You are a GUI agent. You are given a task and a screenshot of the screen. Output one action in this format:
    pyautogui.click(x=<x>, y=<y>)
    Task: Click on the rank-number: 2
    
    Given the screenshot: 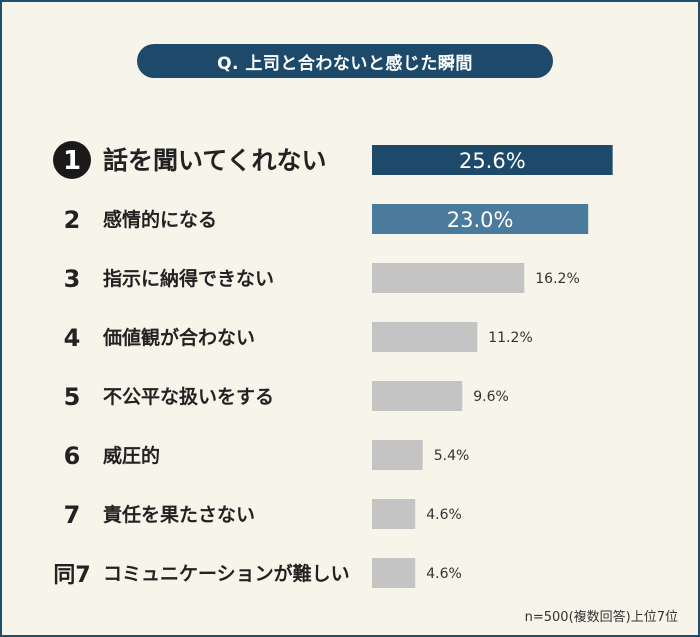 What is the action you would take?
    pyautogui.click(x=72, y=220)
    